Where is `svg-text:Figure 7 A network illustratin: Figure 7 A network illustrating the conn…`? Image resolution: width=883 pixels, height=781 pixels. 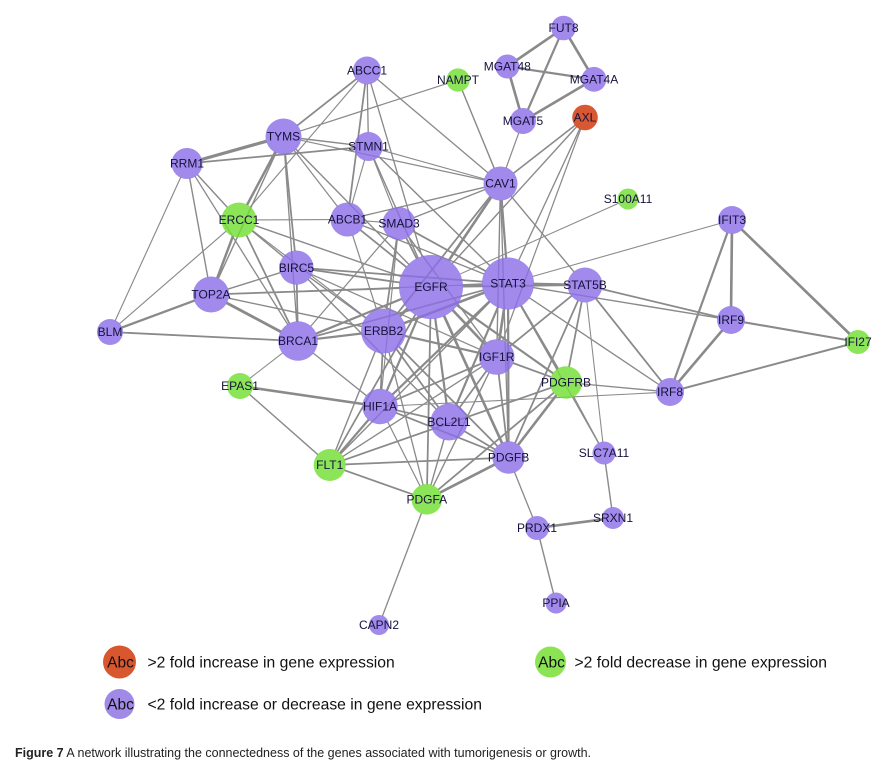
svg-text:Figure 7 A network illustratin: Figure 7 A network illustrating the conn… is located at coordinates (303, 753).